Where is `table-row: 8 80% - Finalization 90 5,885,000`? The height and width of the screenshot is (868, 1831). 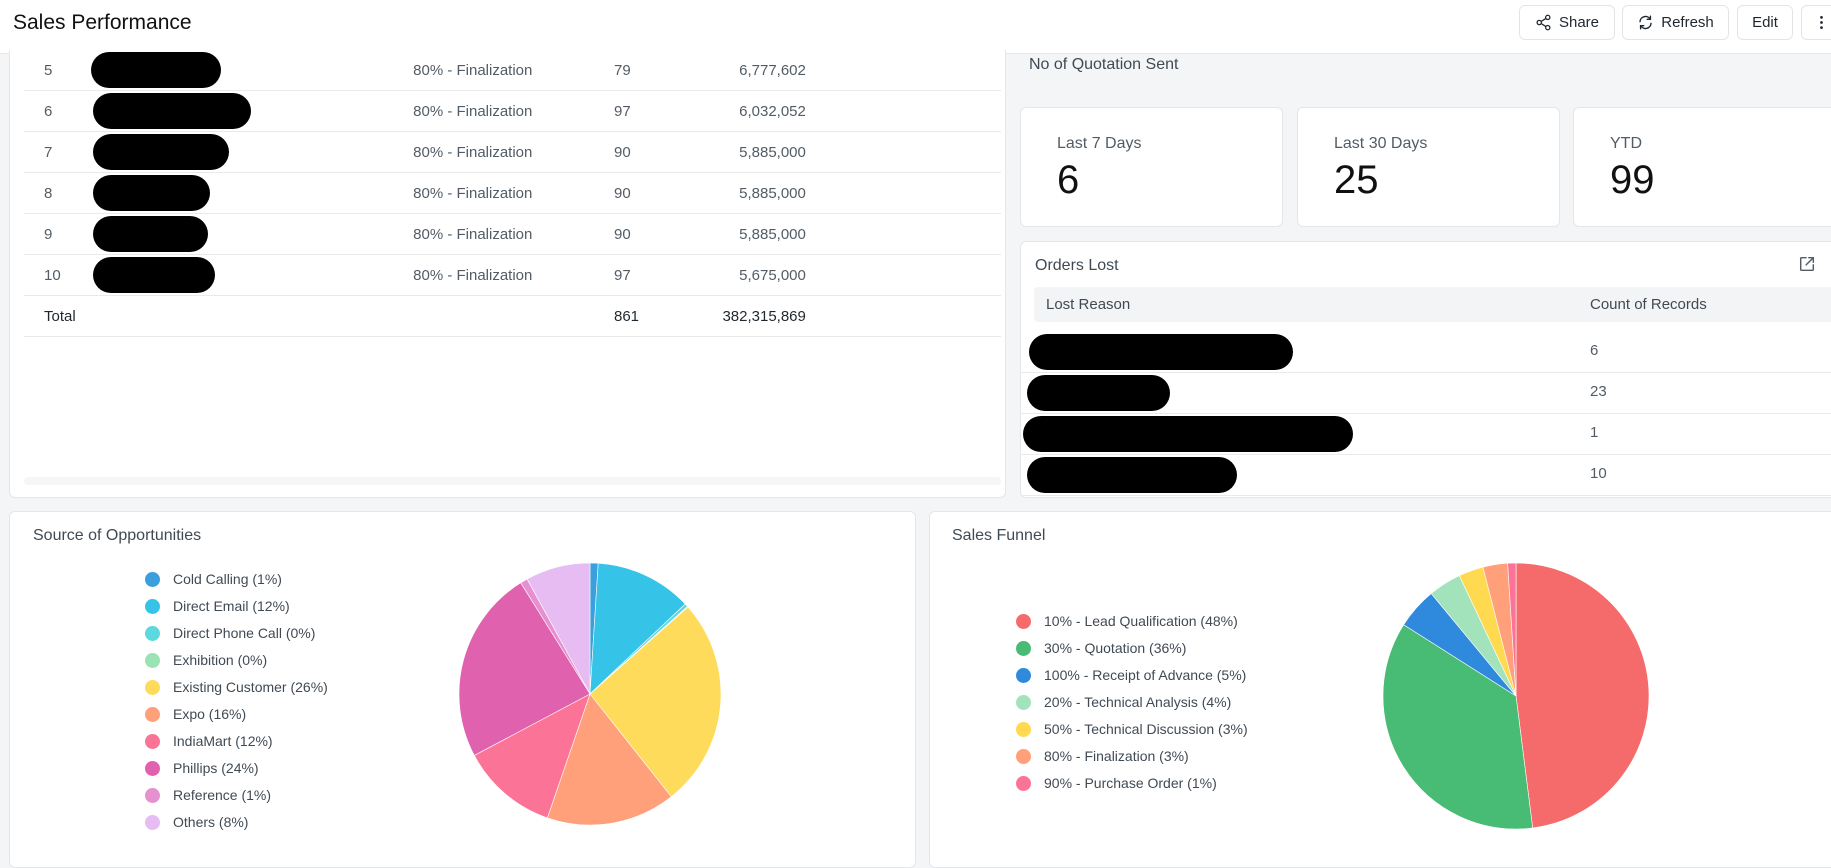 table-row: 8 80% - Finalization 90 5,885,000 is located at coordinates (512, 193).